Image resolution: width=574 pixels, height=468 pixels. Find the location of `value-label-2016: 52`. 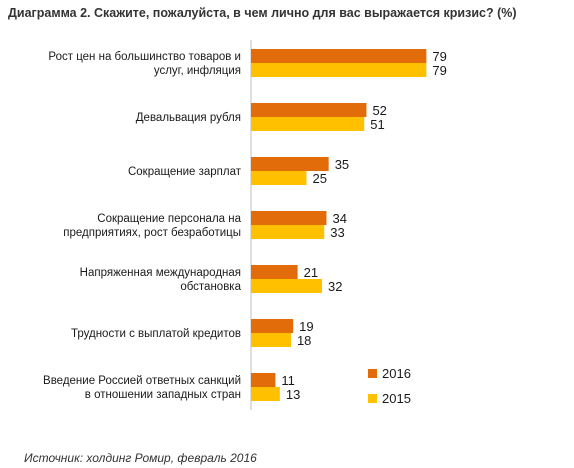

value-label-2016: 52 is located at coordinates (379, 110).